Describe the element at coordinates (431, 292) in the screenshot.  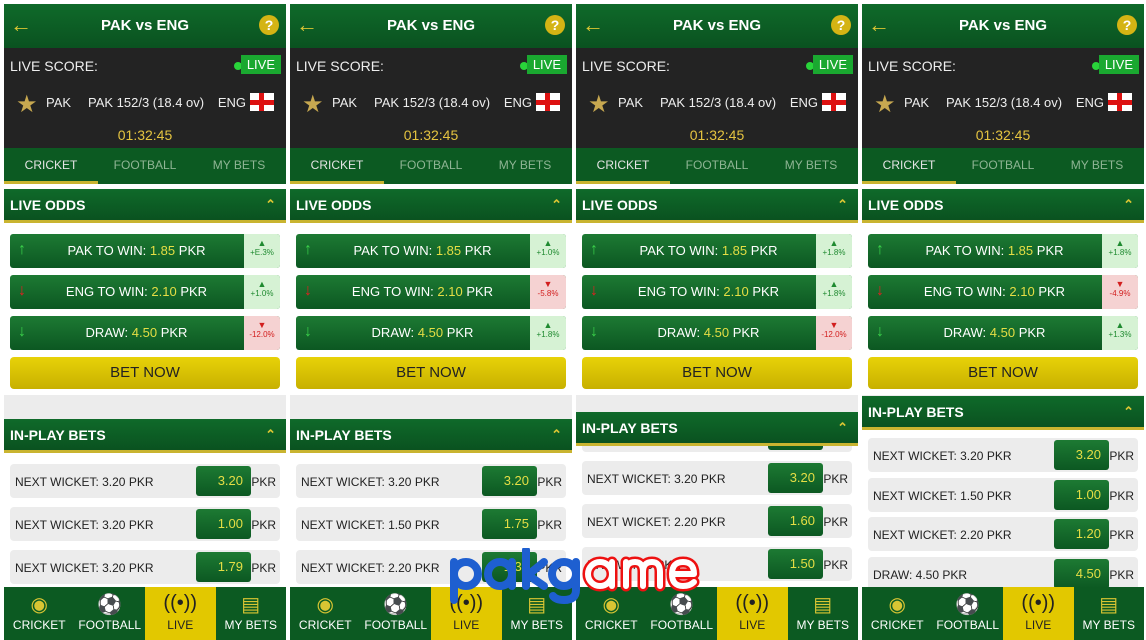
I see `odds-row: ↓ ENG TO WIN: 2.10 PKR ▼ -5.8%` at that location.